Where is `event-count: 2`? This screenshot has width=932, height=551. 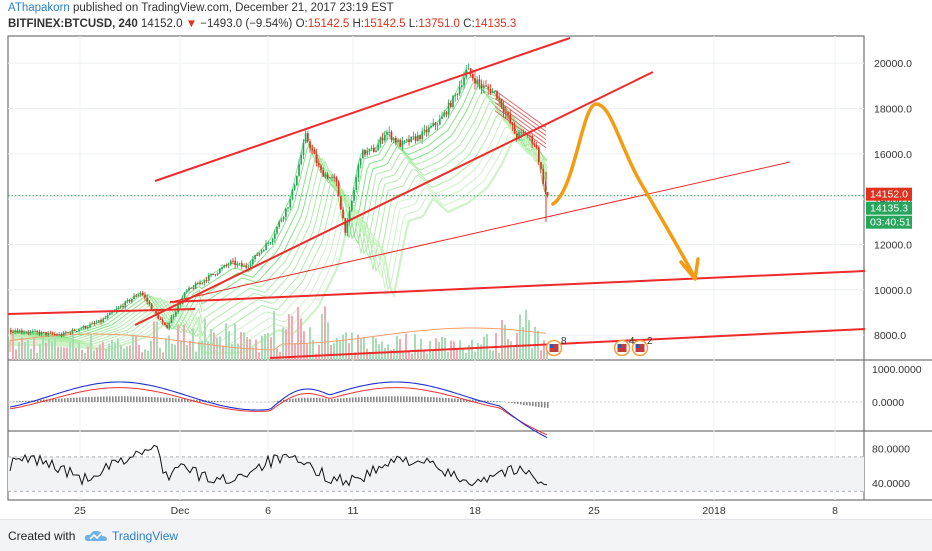 event-count: 2 is located at coordinates (650, 341).